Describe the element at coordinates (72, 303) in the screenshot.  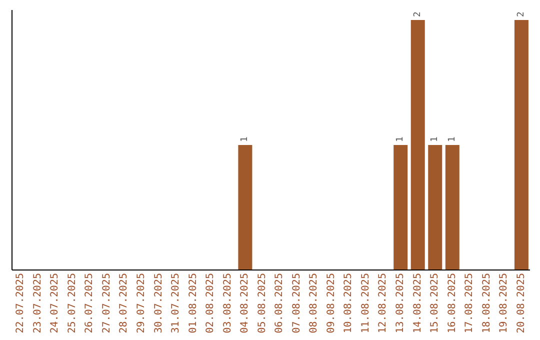
I see `x-tick-label: 25.07.2025` at that location.